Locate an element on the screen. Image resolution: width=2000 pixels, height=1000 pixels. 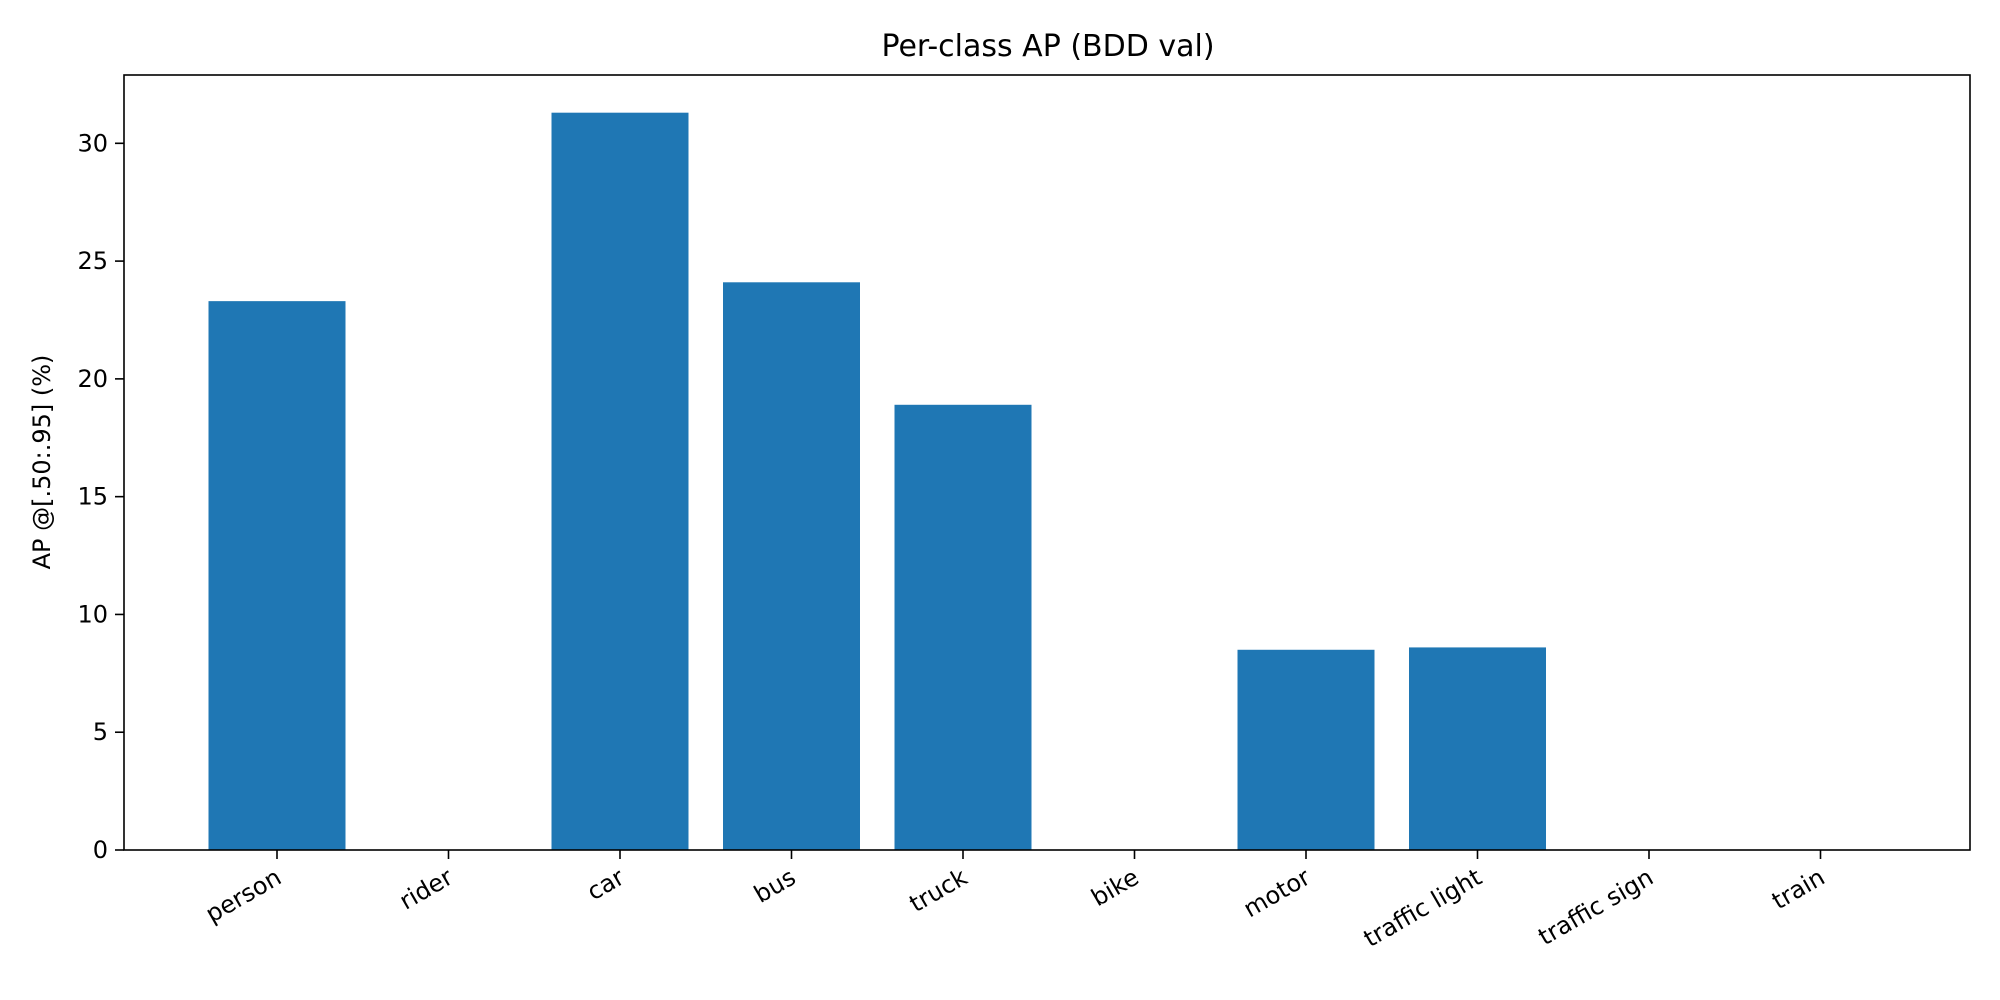
y-tick-label: 10 is located at coordinates (92, 614).